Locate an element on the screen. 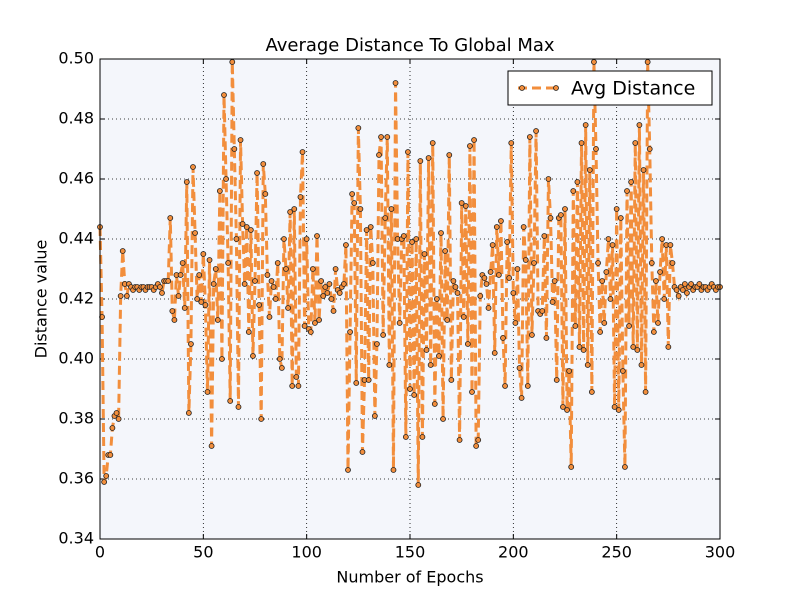 The width and height of the screenshot is (800, 600). x-tick-label: 50 is located at coordinates (203, 552).